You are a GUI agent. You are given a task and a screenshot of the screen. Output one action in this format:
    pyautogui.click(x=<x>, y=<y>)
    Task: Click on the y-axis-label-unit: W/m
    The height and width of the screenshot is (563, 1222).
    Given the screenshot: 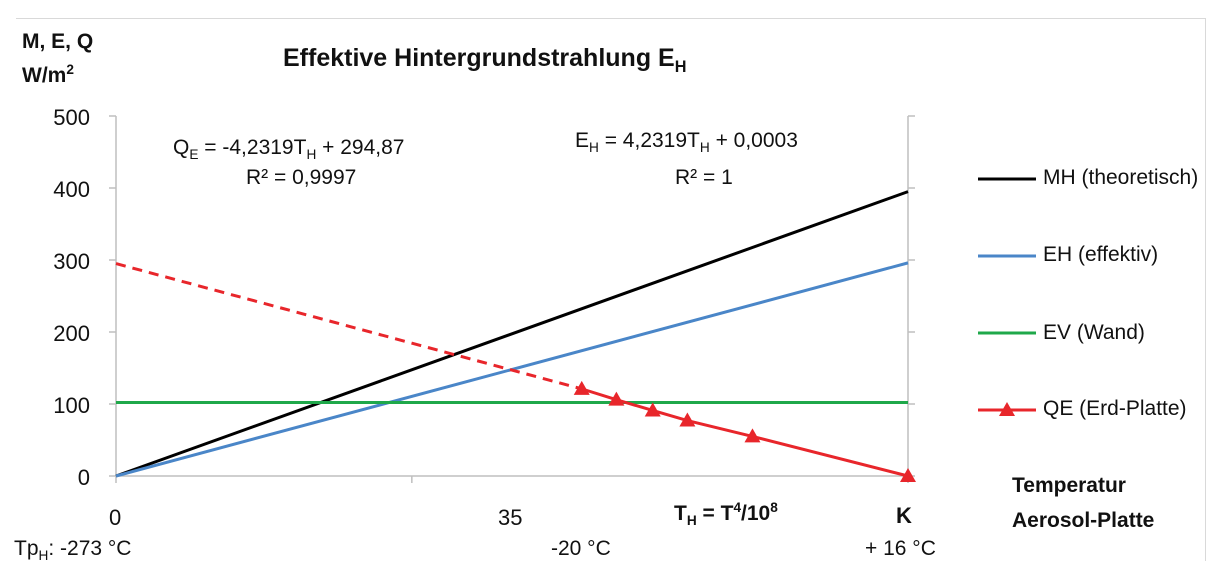 What is the action you would take?
    pyautogui.click(x=44, y=75)
    